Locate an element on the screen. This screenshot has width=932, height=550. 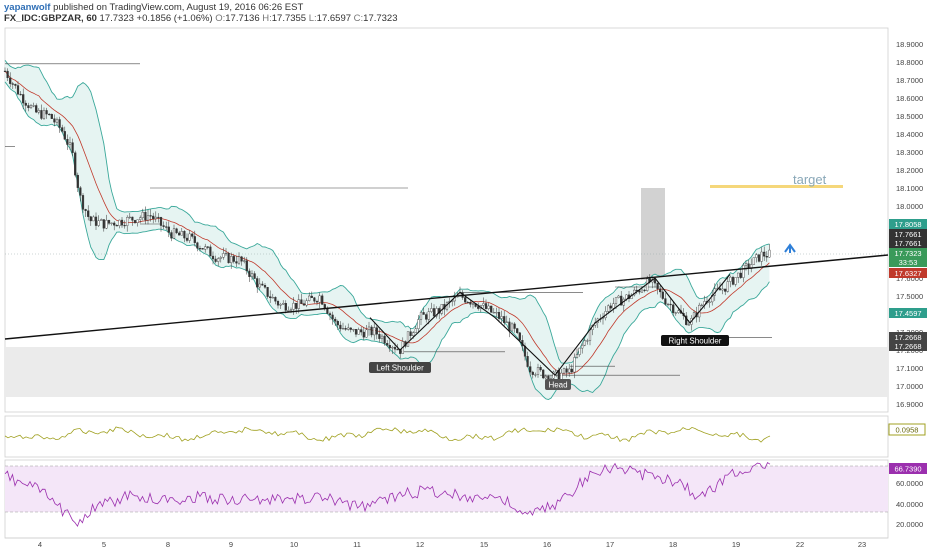
price-tick: 18.7000 is located at coordinates (909, 80).